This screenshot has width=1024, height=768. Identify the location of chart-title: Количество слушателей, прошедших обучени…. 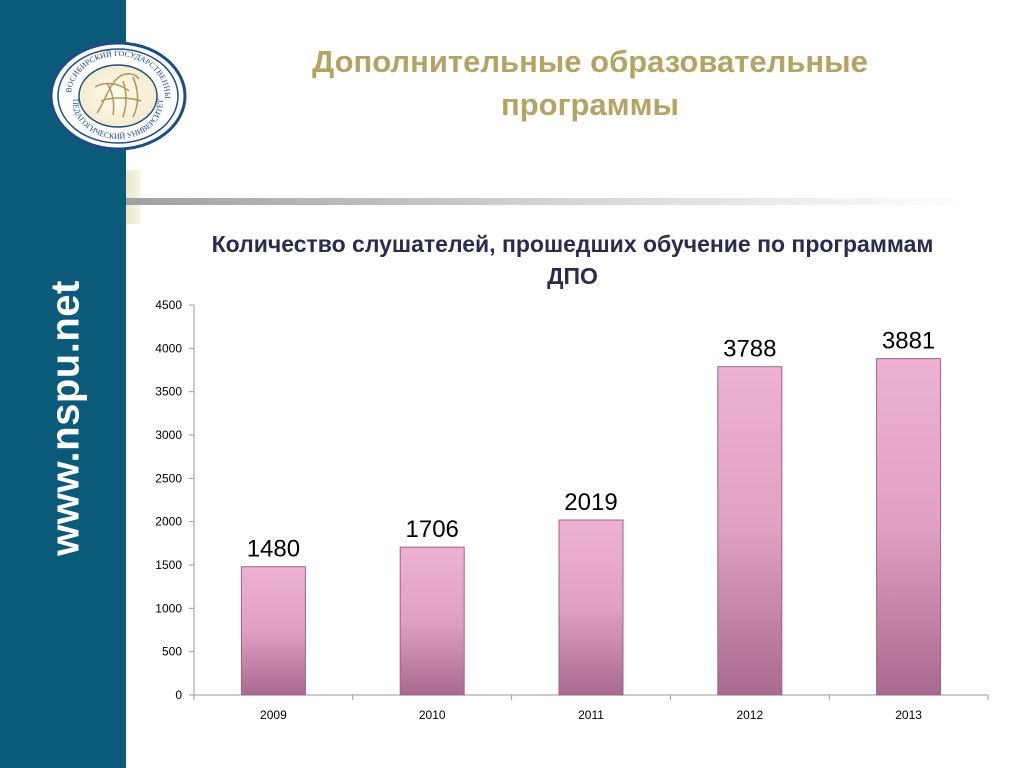
(572, 260).